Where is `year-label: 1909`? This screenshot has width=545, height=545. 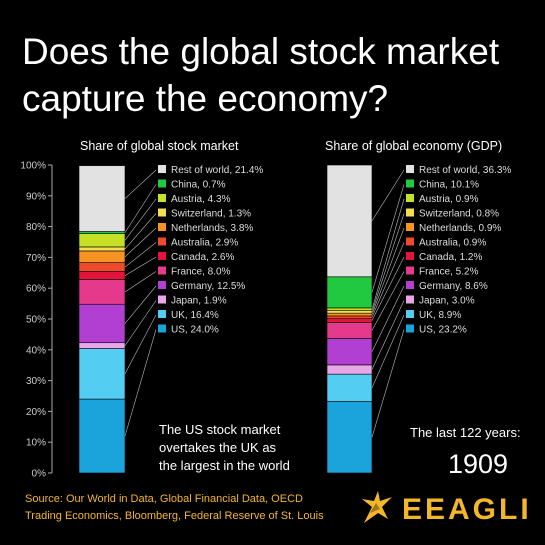 year-label: 1909 is located at coordinates (478, 464).